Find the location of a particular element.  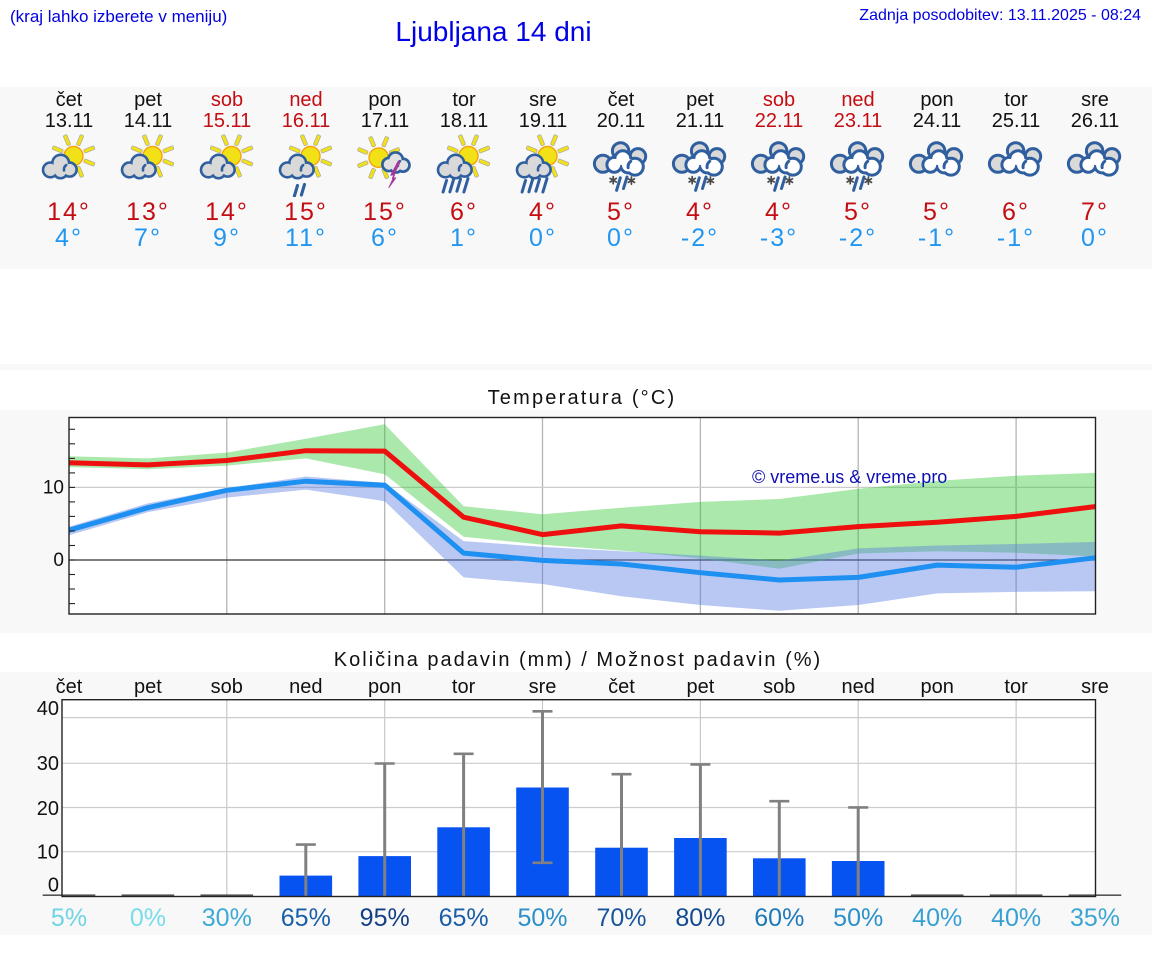

svg-text: © vreme.us & vreme.pro is located at coordinates (849, 477).